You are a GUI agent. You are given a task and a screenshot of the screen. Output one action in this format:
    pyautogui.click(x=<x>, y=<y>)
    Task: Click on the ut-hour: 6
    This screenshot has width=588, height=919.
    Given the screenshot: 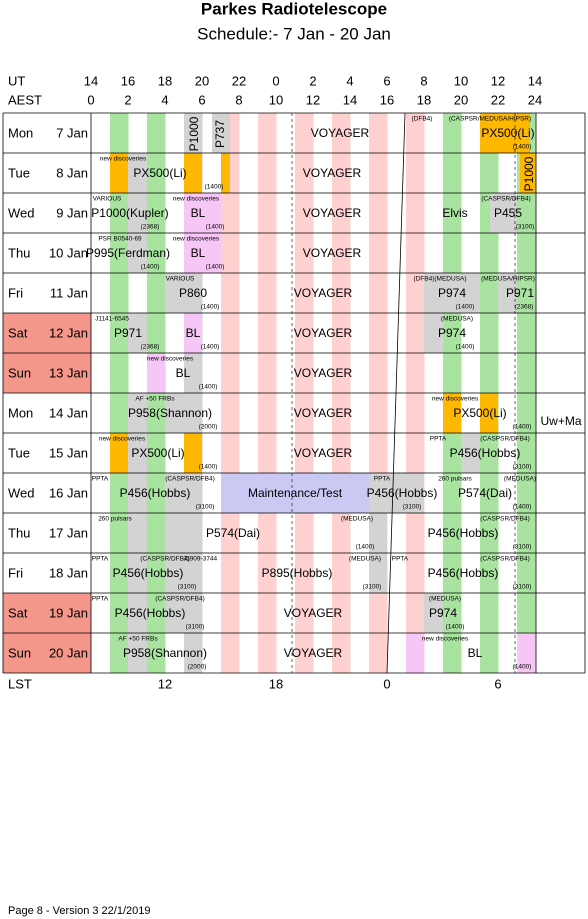 What is the action you would take?
    pyautogui.click(x=386, y=80)
    